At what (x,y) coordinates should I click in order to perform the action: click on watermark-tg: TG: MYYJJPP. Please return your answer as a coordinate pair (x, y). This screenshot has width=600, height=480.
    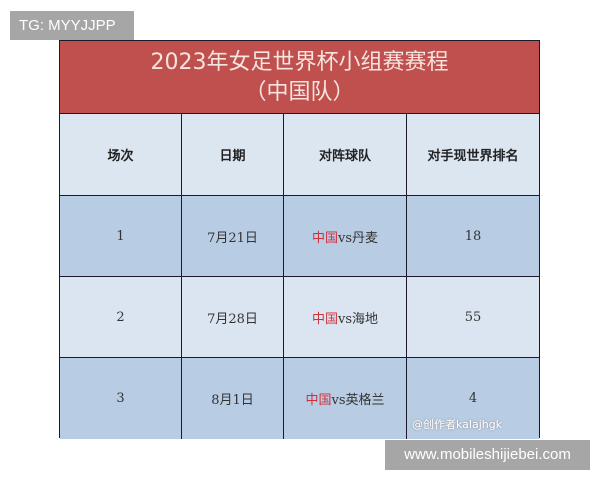
    Looking at the image, I should click on (72, 25).